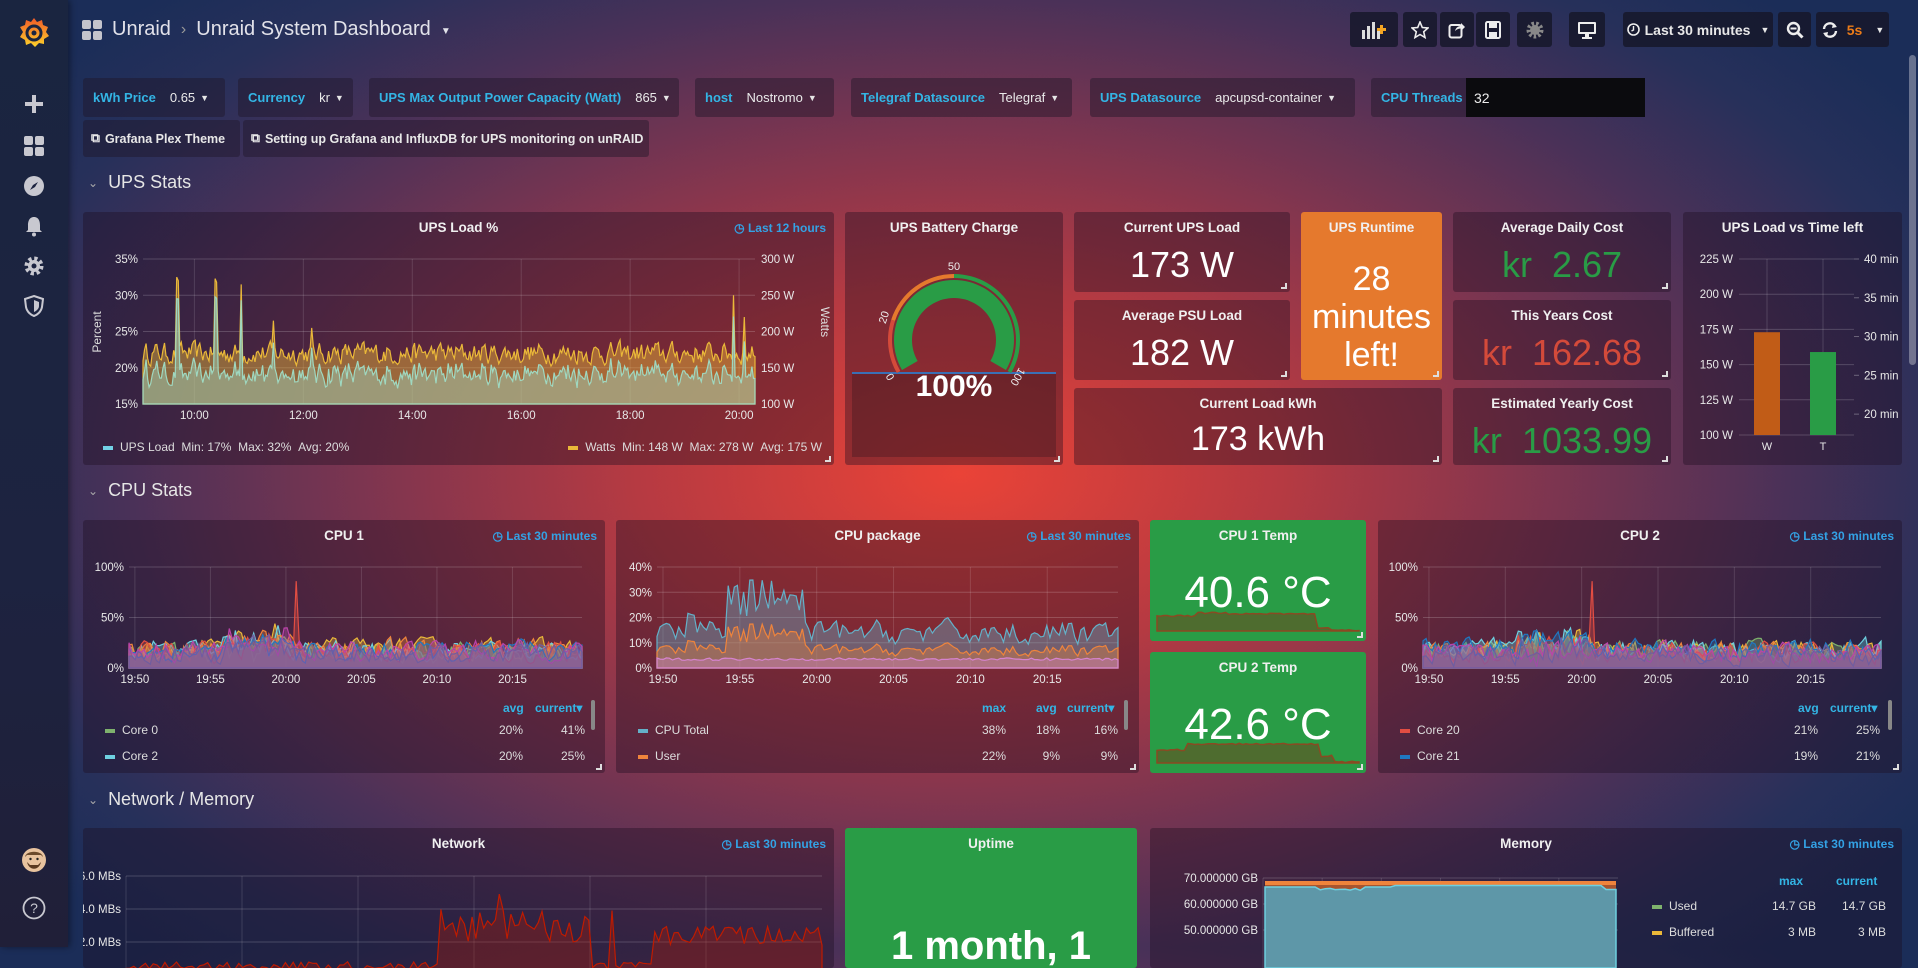 This screenshot has width=1918, height=968. What do you see at coordinates (774, 97) in the screenshot?
I see `variable-value: Nostromo` at bounding box center [774, 97].